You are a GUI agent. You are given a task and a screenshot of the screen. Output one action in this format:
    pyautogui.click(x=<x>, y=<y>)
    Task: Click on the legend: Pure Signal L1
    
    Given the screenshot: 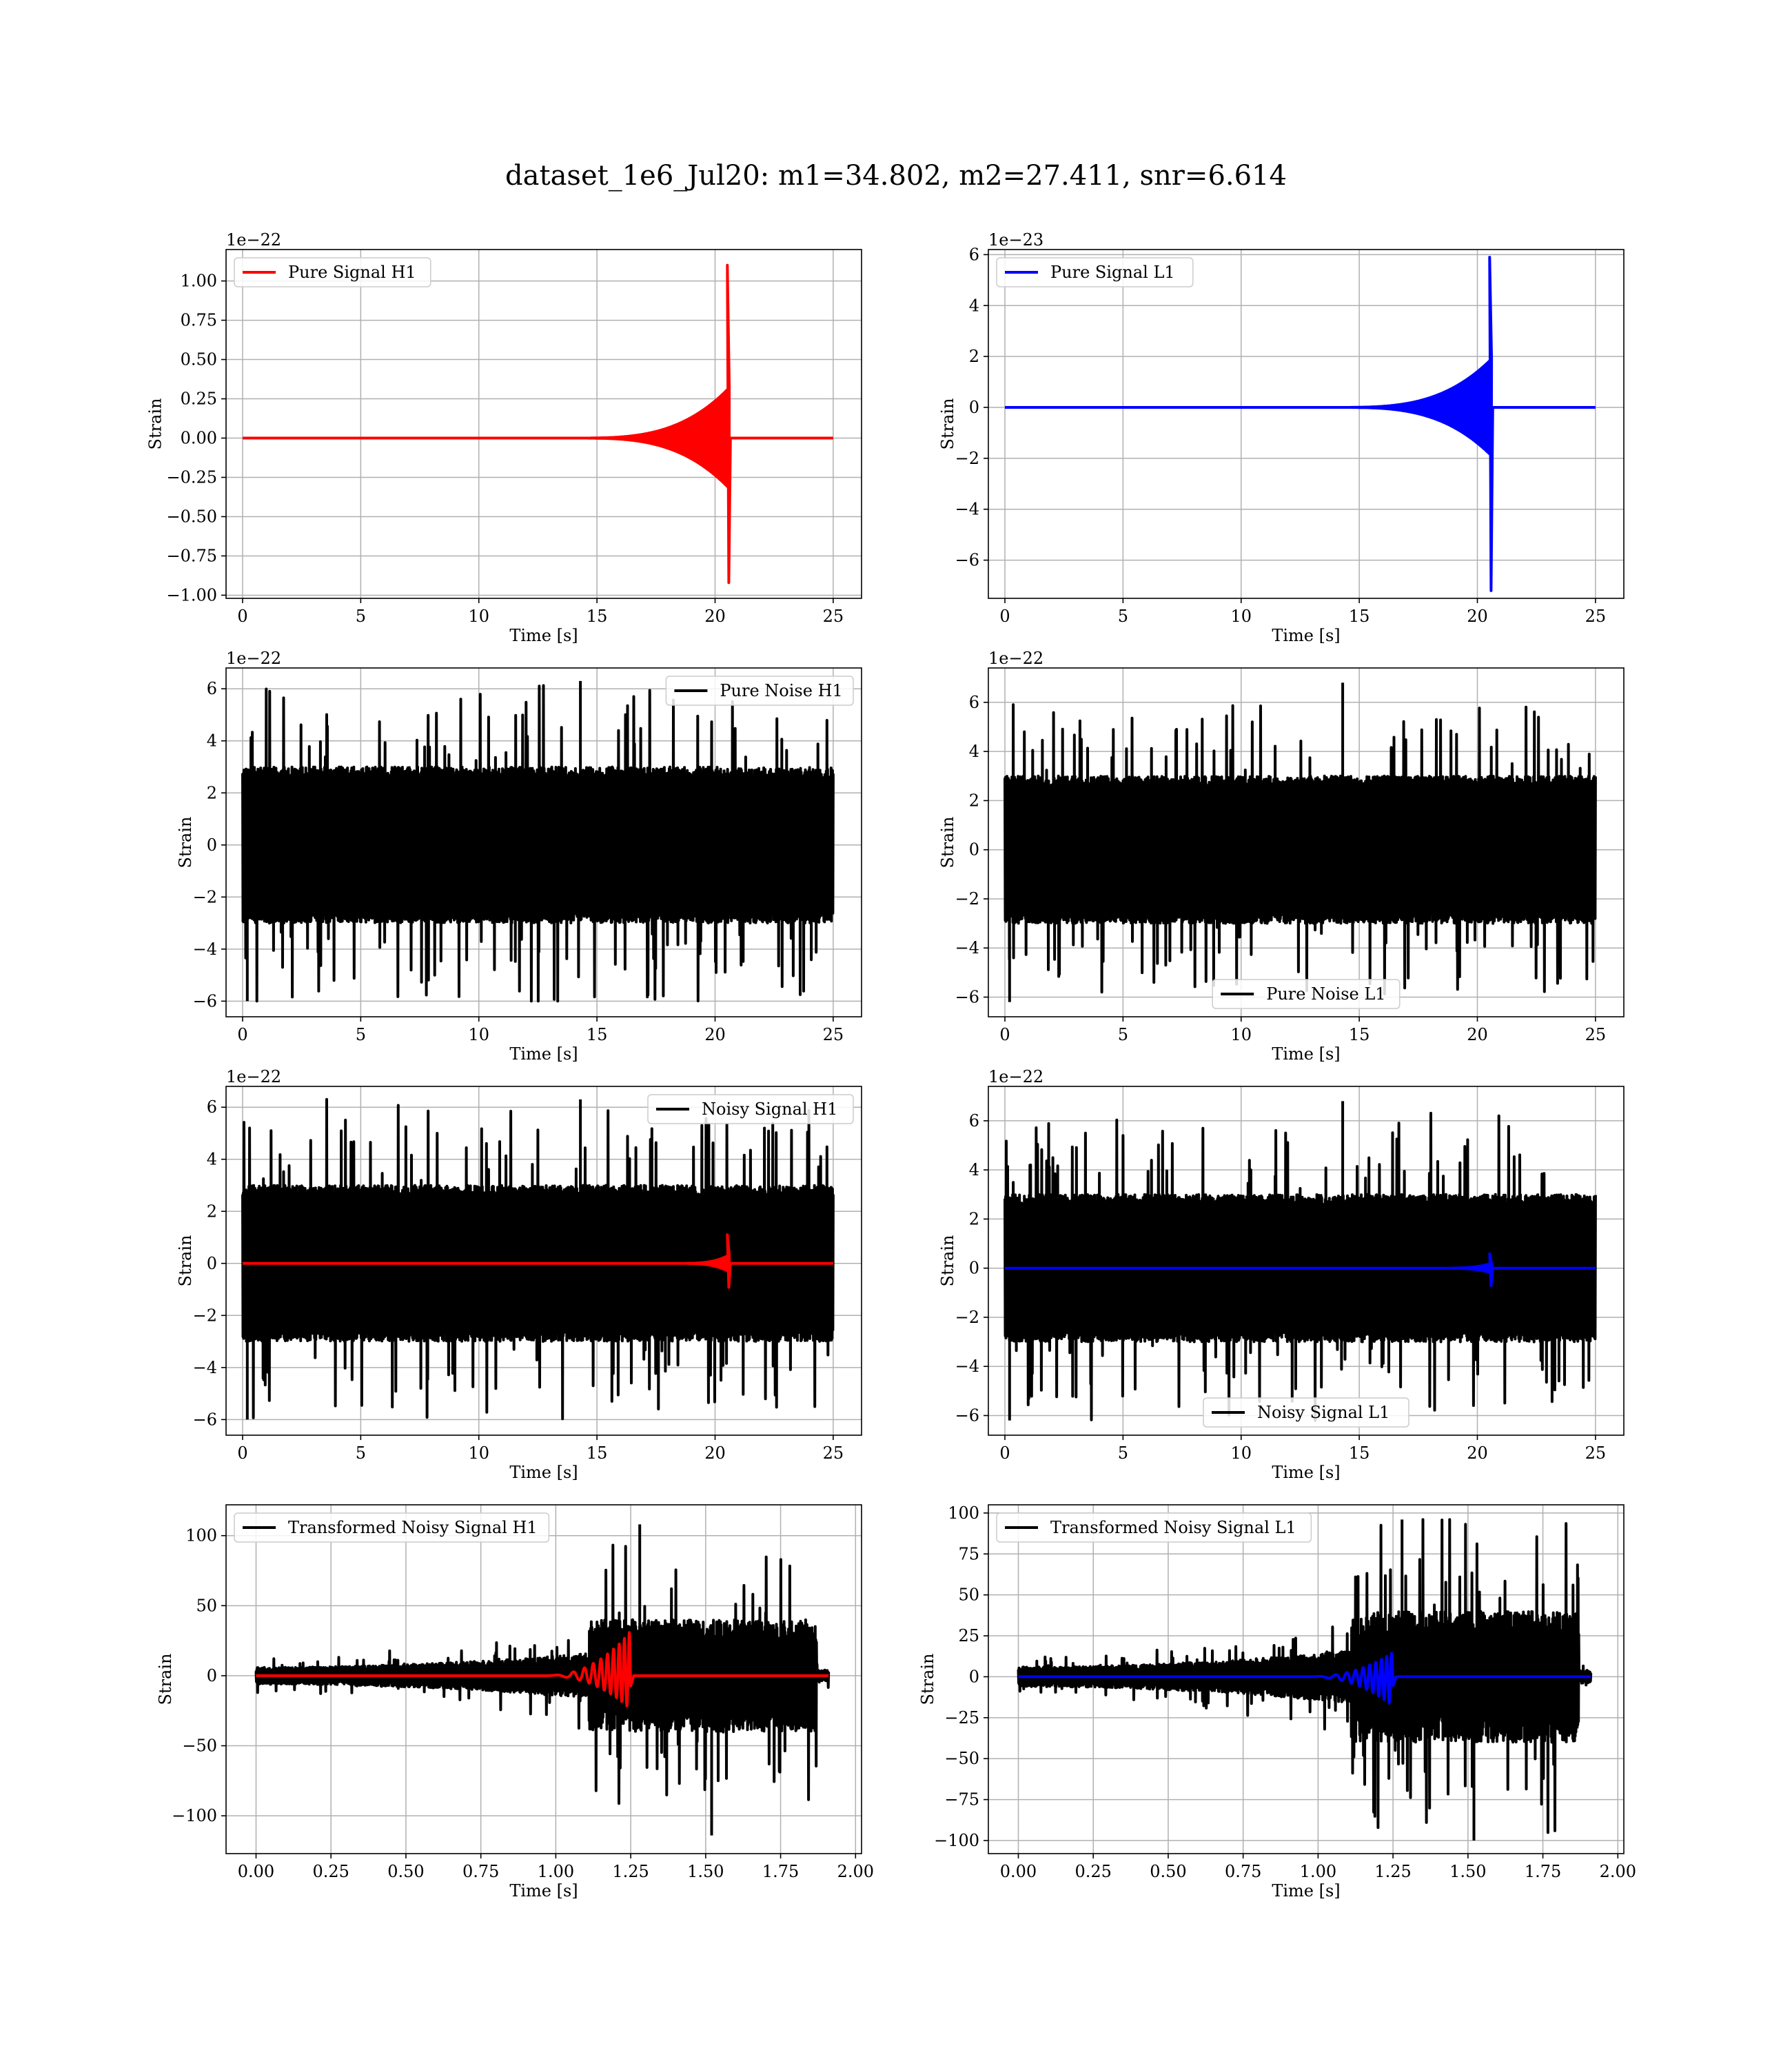 What is the action you would take?
    pyautogui.click(x=1095, y=272)
    